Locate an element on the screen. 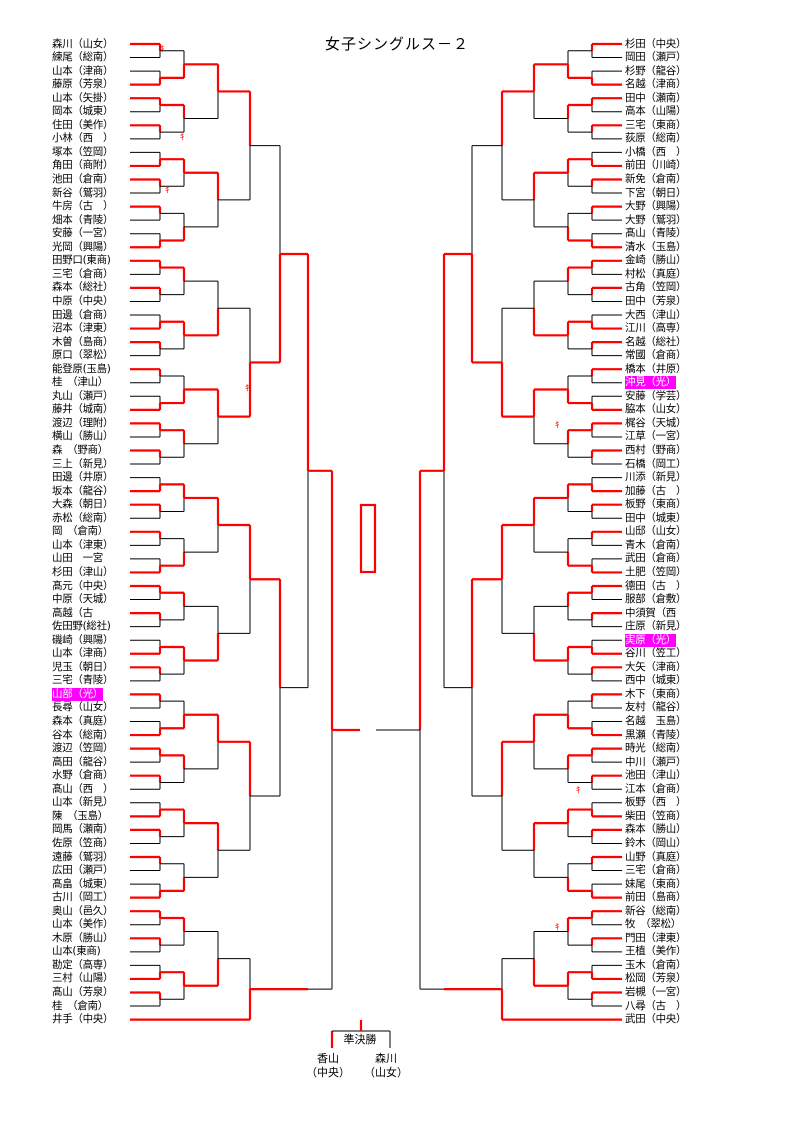  right-player-20: 田中（芳泉） is located at coordinates (656, 300).